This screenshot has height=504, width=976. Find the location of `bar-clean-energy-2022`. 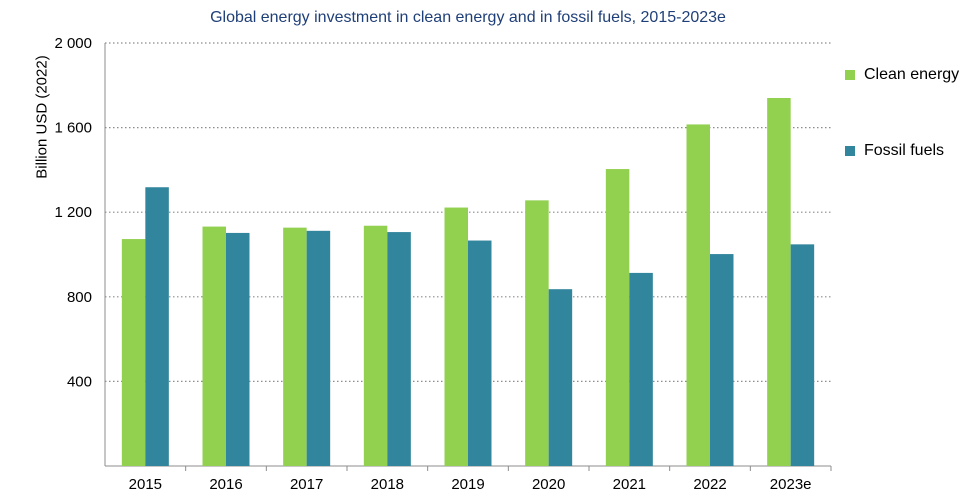

bar-clean-energy-2022 is located at coordinates (698, 295).